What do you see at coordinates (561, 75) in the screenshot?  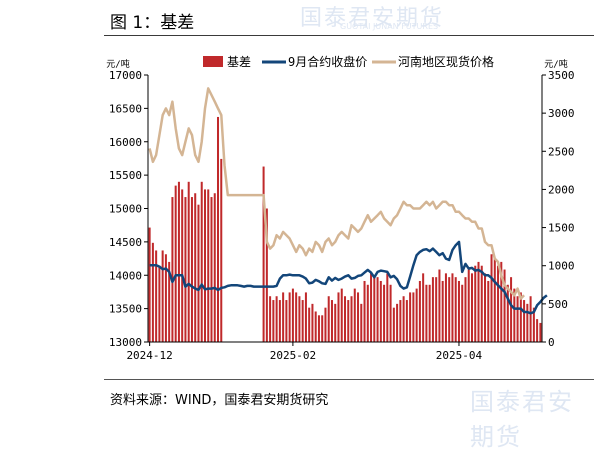 I see `right-axis-tick-label: 3500` at bounding box center [561, 75].